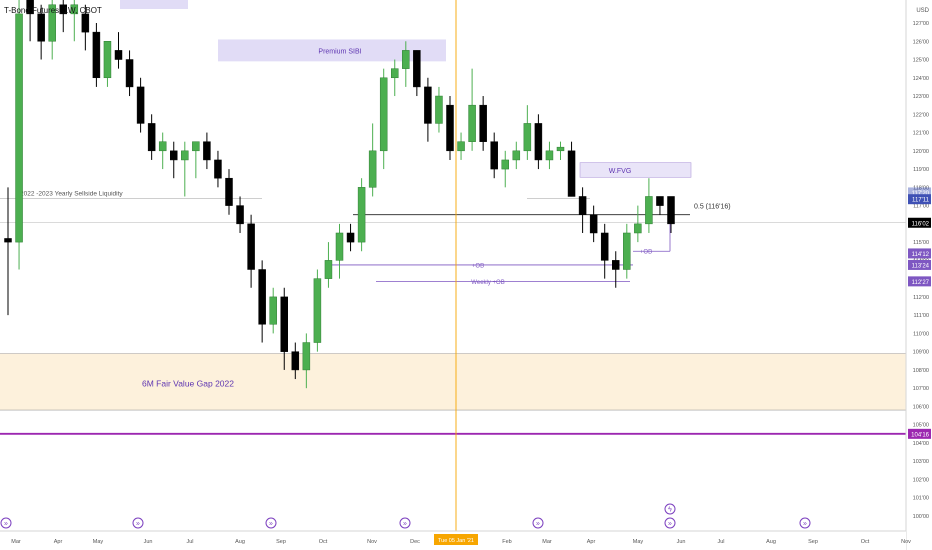 This screenshot has height=550, width=932. I want to click on price-badge-4: 112'27, so click(919, 281).